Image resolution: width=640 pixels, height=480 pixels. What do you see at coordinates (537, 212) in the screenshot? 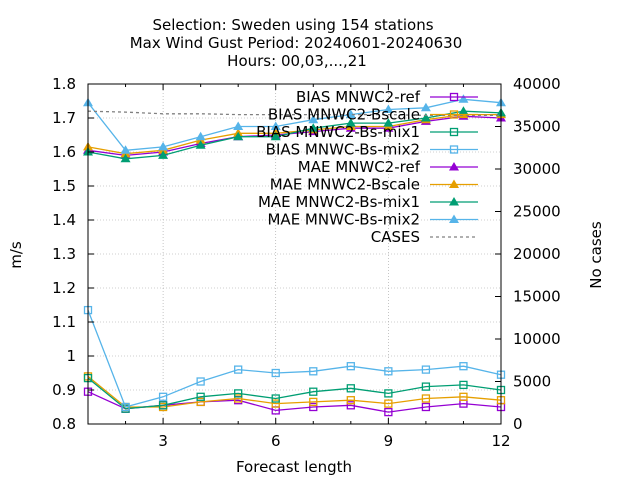
I see `y2-tick-label: 25000` at bounding box center [537, 212].